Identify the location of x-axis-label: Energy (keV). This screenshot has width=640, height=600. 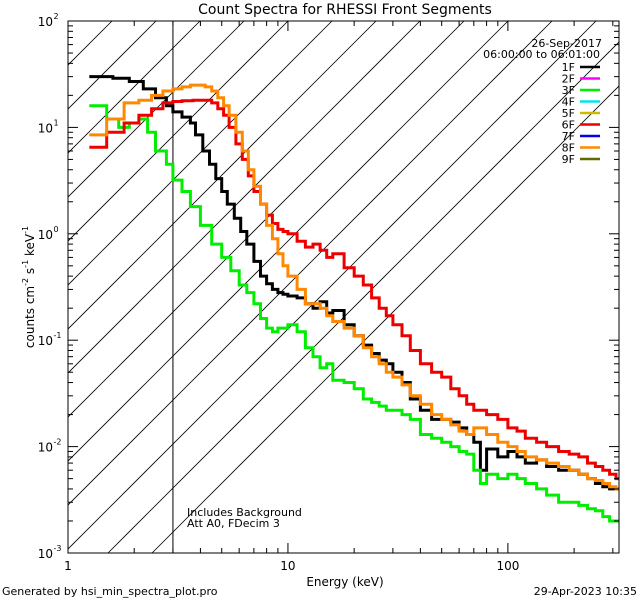
(344, 582).